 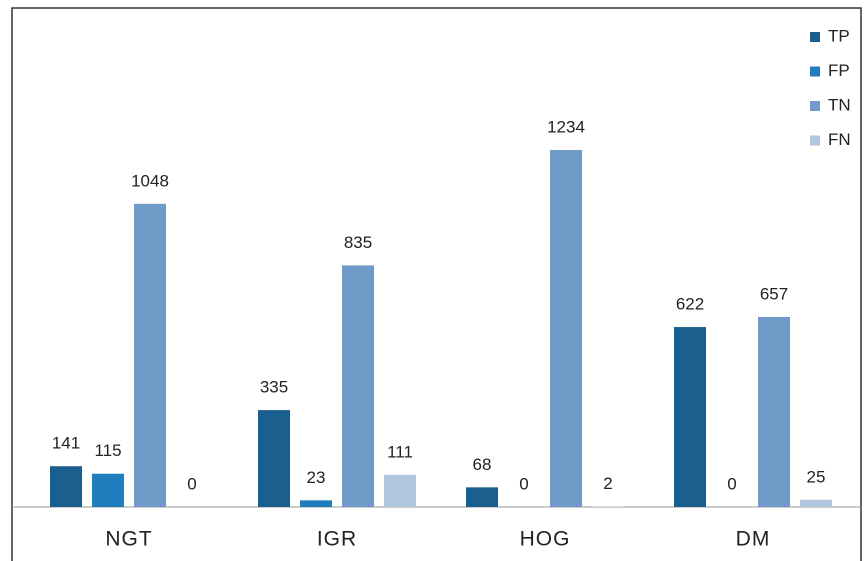 What do you see at coordinates (839, 139) in the screenshot?
I see `legend-label: FN` at bounding box center [839, 139].